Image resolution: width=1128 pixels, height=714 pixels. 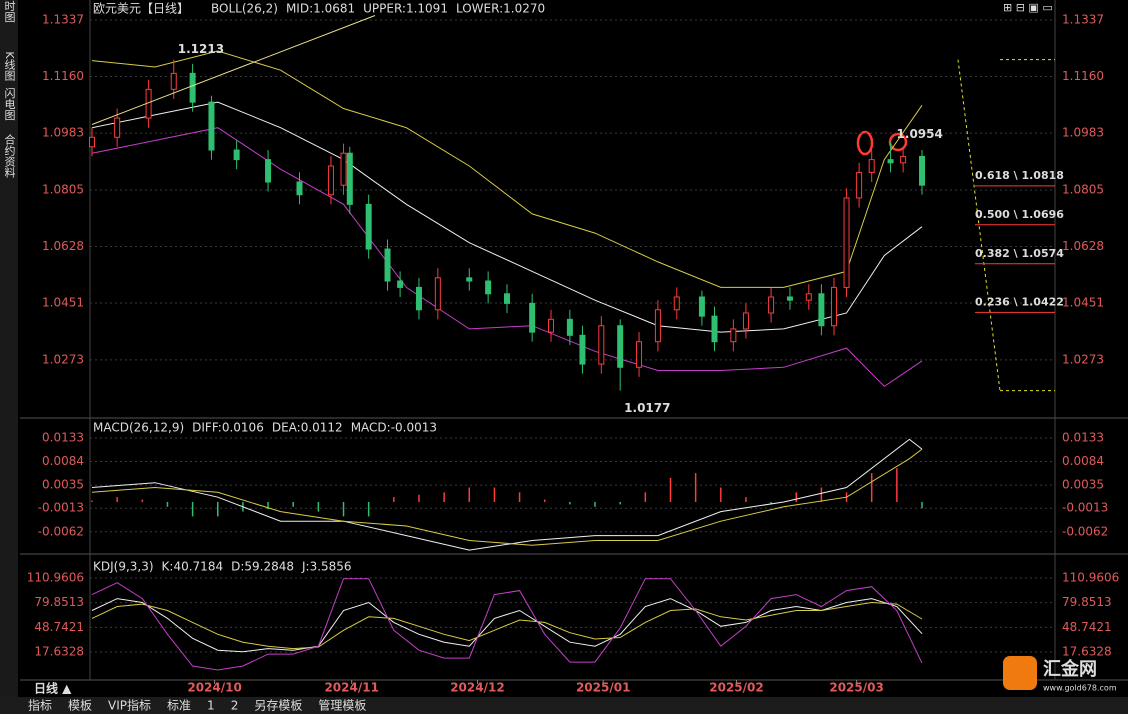 I want to click on logo-site: www.gold678.com, so click(x=1080, y=688).